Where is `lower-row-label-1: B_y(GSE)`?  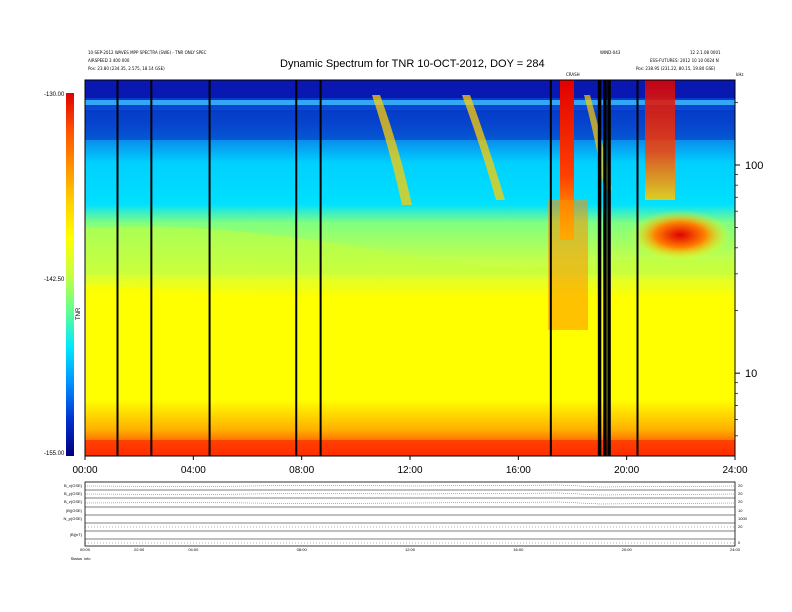 lower-row-label-1: B_y(GSE) is located at coordinates (73, 493).